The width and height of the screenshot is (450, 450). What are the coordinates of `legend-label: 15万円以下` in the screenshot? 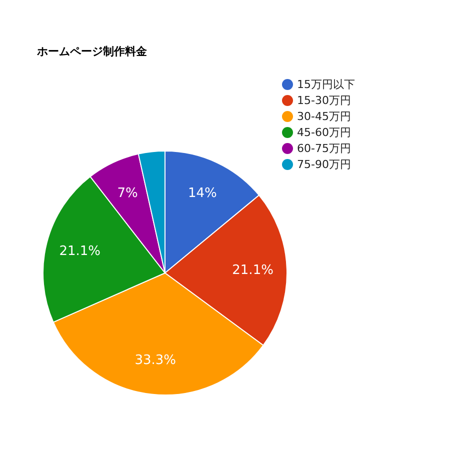 It's located at (326, 84).